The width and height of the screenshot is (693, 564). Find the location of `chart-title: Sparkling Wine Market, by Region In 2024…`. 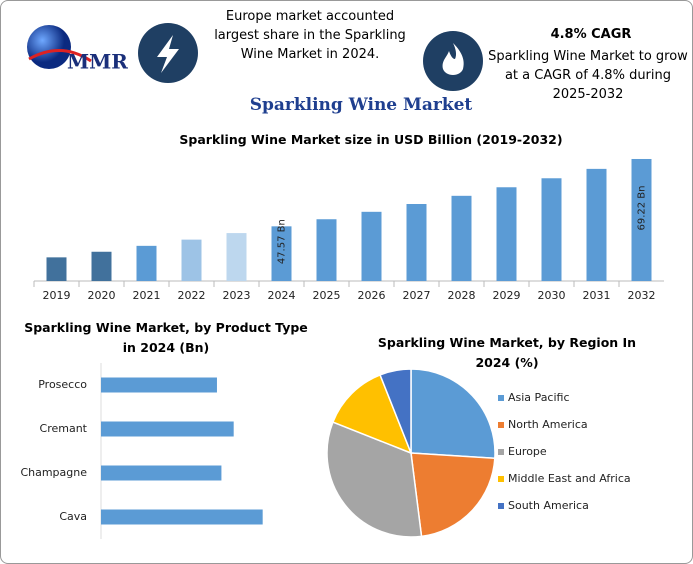

chart-title: Sparkling Wine Market, by Region In 2024… is located at coordinates (507, 352).